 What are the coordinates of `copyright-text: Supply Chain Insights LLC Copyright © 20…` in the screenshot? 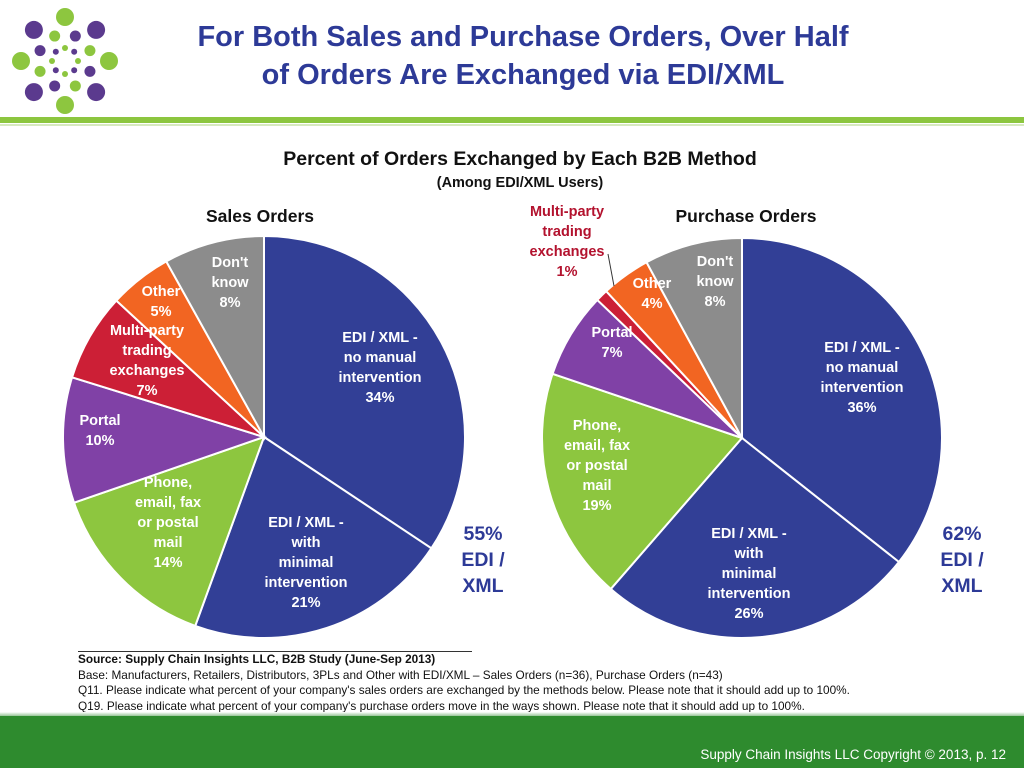 It's located at (853, 754).